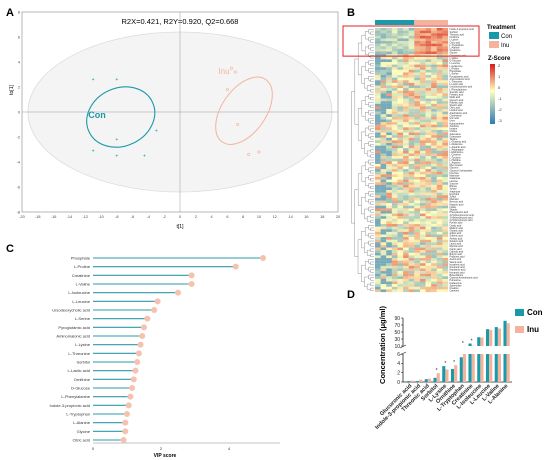  I want to click on panel-a-ylabel: to[1], so click(12, 90).